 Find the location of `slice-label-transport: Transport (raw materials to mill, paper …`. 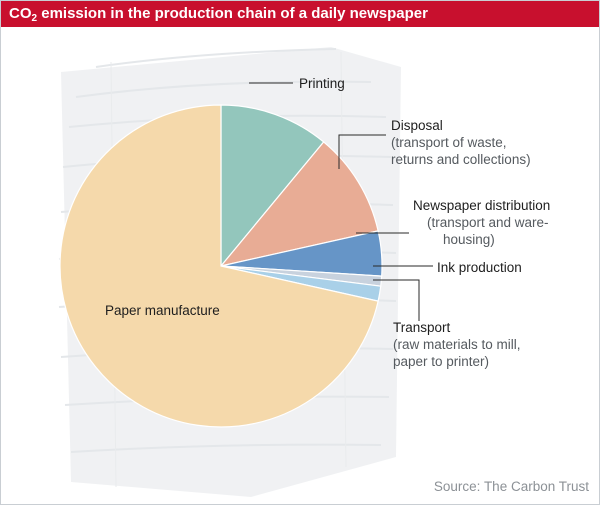

slice-label-transport: Transport (raw materials to mill, paper … is located at coordinates (457, 344).